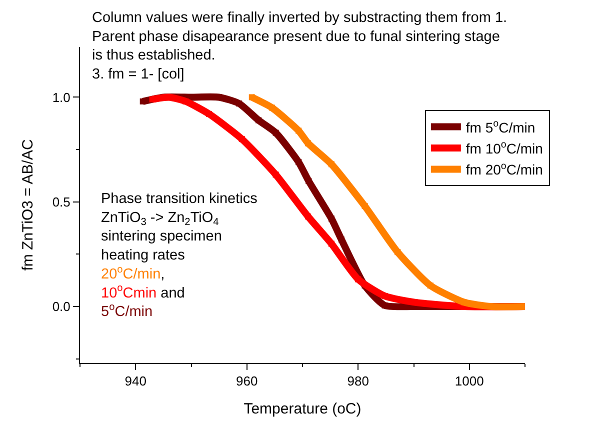 The height and width of the screenshot is (426, 595). I want to click on y-tick-label: 0.5, so click(61, 202).